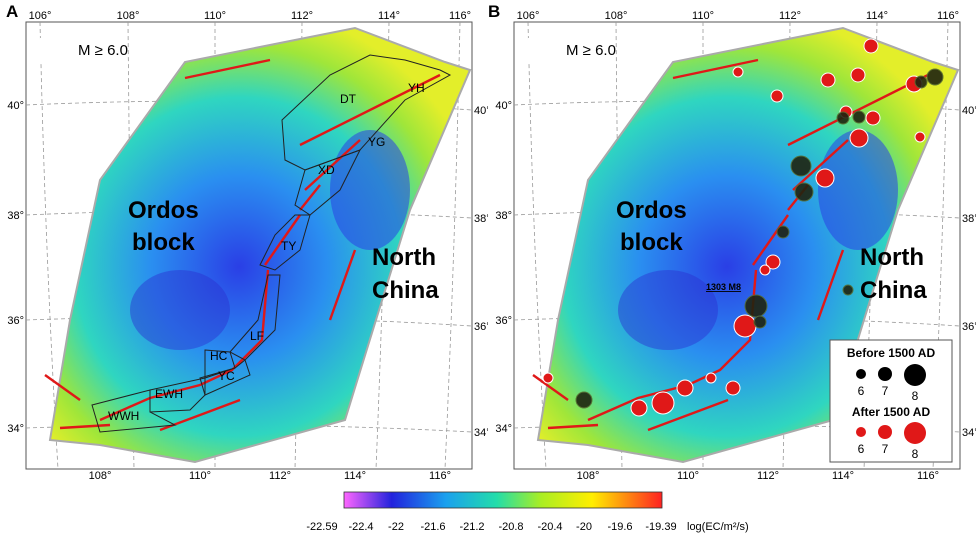  What do you see at coordinates (660, 527) in the screenshot?
I see `colorbar-tick: -19.39` at bounding box center [660, 527].